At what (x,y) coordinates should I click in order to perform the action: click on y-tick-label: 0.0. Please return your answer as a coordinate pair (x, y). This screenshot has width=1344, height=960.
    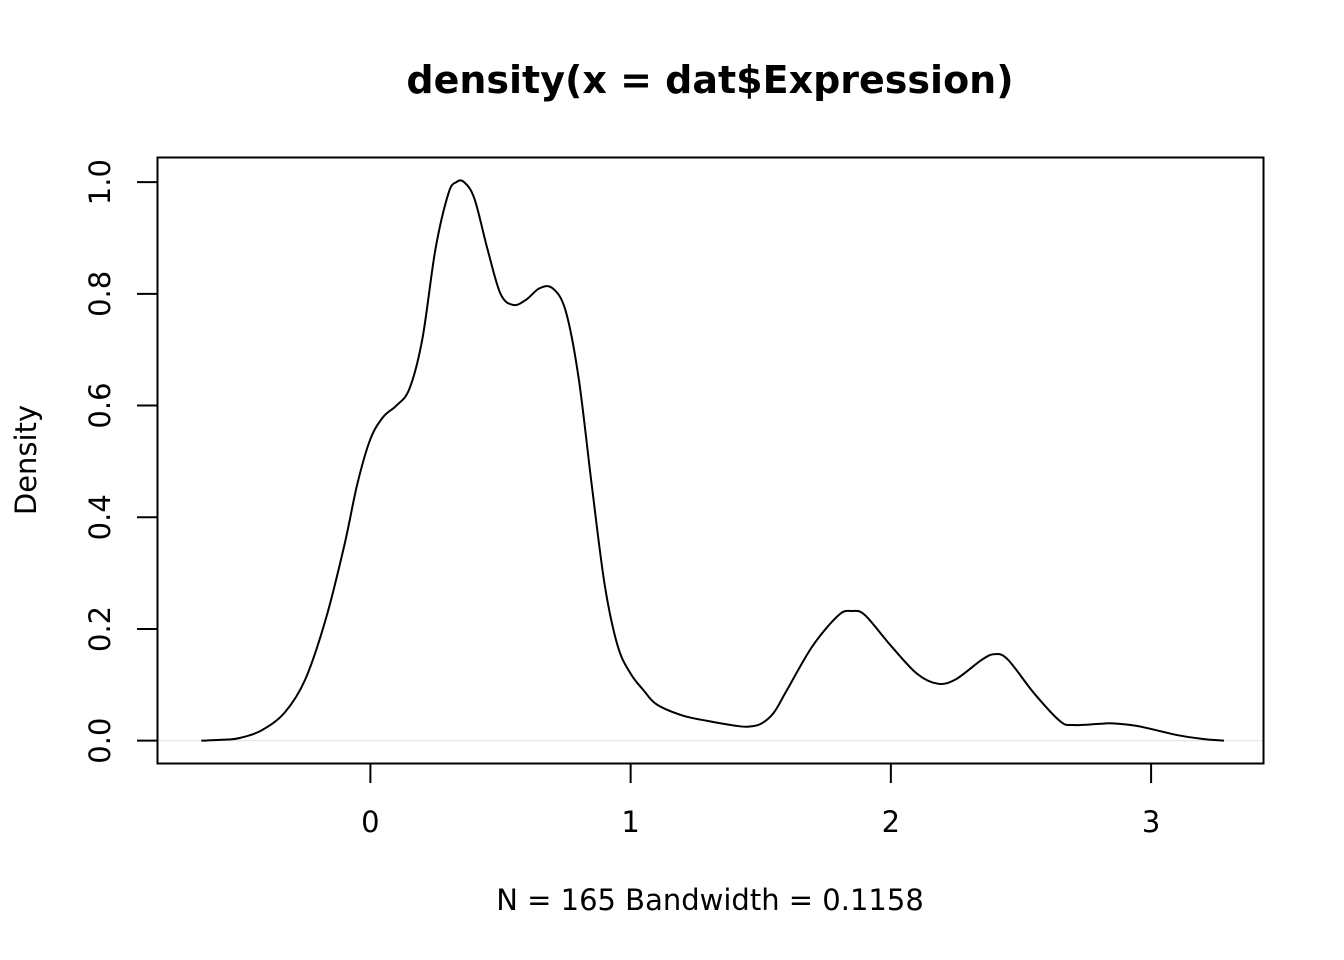
    Looking at the image, I should click on (100, 741).